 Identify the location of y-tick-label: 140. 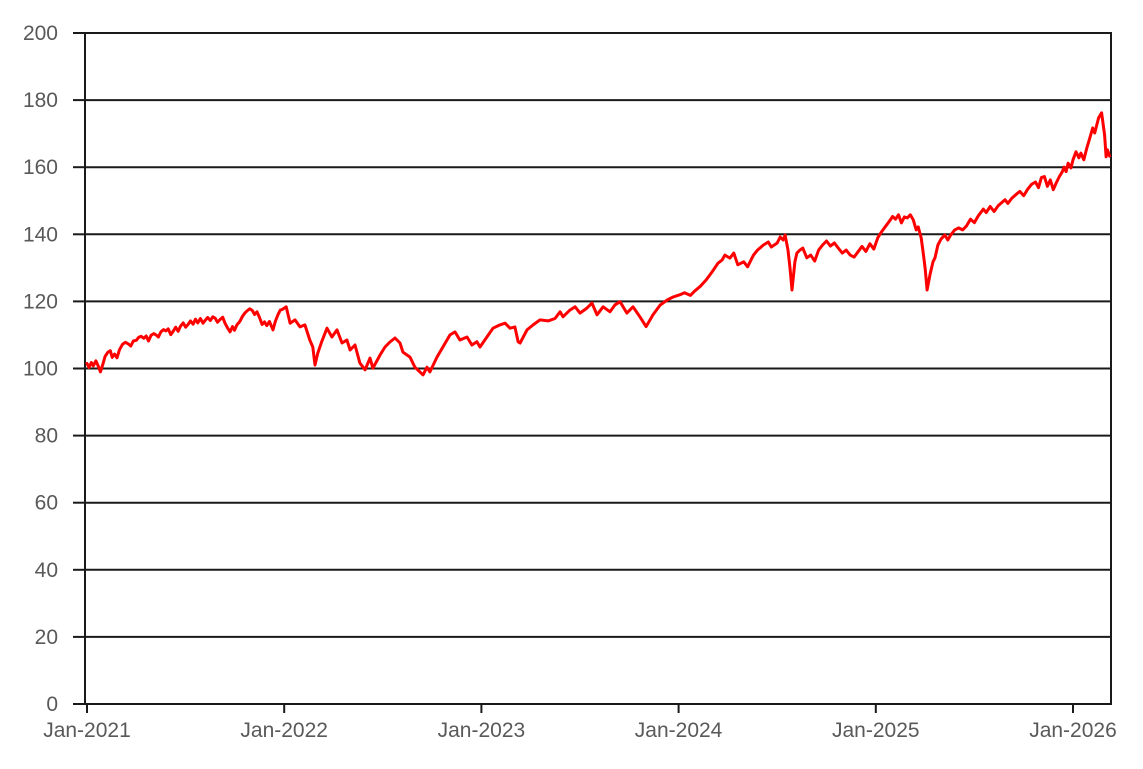
(40, 234).